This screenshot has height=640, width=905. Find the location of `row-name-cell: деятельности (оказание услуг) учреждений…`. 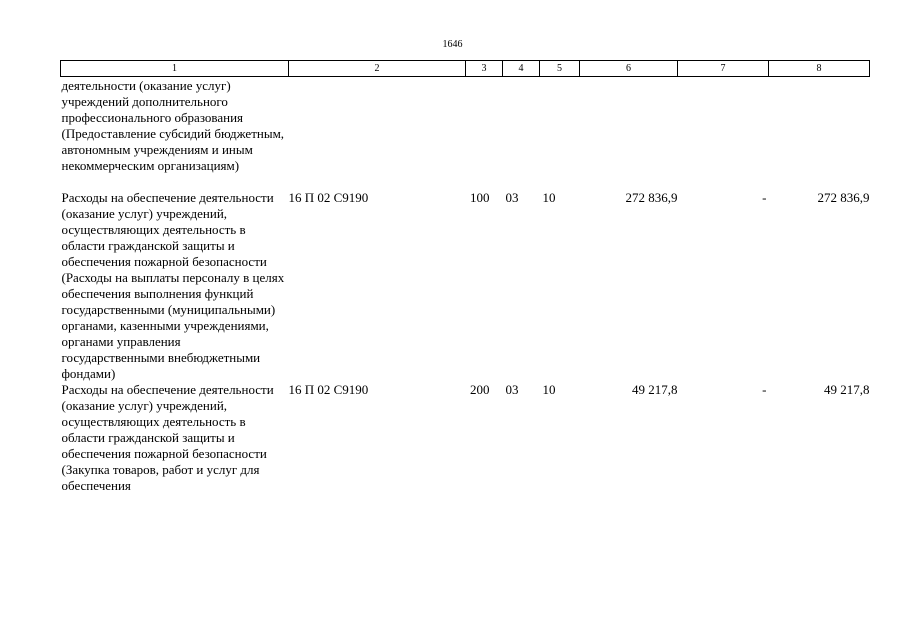

row-name-cell: деятельности (оказание услуг) учреждений… is located at coordinates (173, 125).